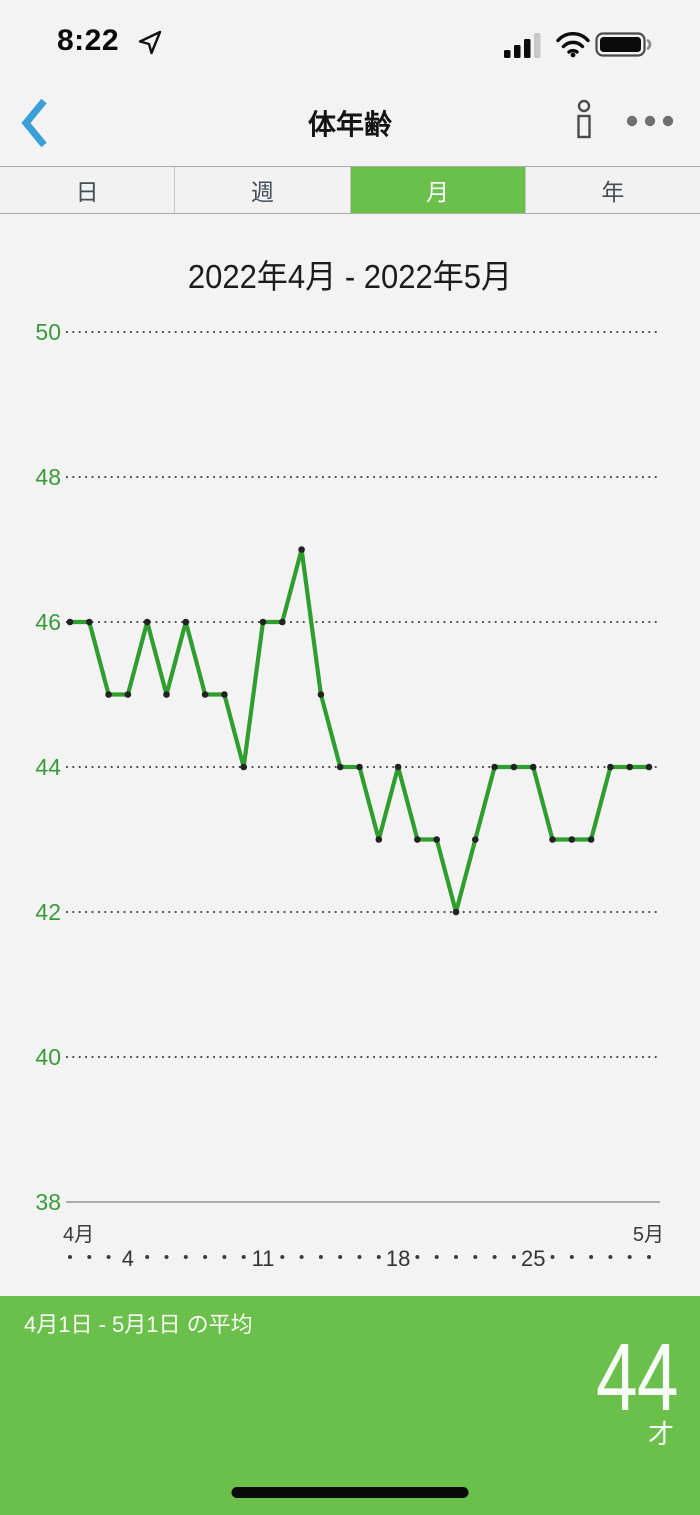 Image resolution: width=700 pixels, height=1515 pixels. What do you see at coordinates (150, 42) in the screenshot?
I see `location-arrow-icon` at bounding box center [150, 42].